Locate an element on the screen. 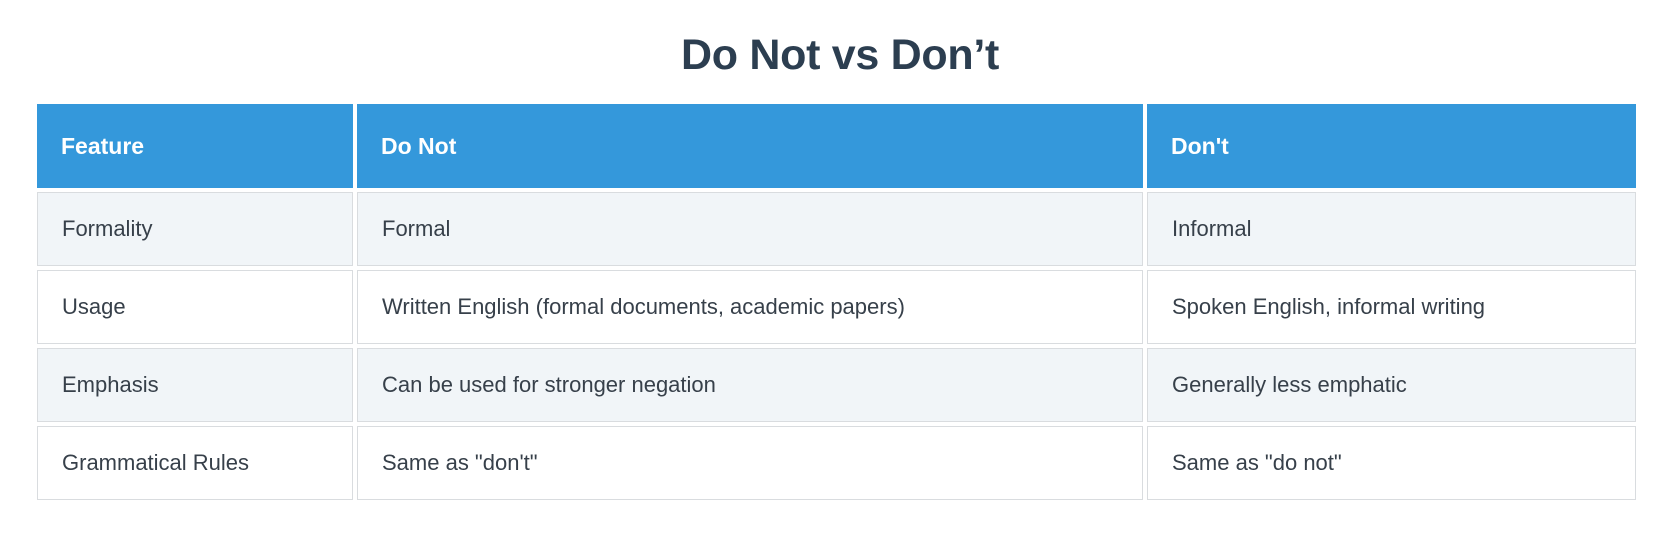 The height and width of the screenshot is (548, 1680). cell-feature: Grammatical Rules is located at coordinates (195, 463).